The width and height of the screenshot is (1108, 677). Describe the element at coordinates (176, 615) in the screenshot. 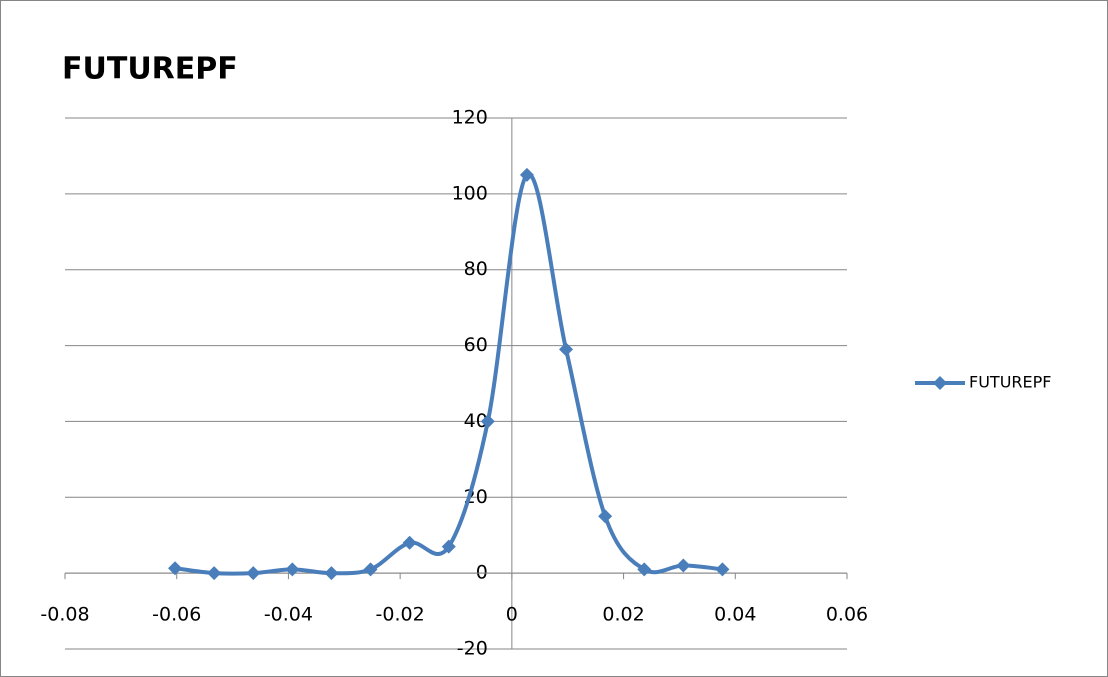

I see `x-tick-label: -0.06` at that location.